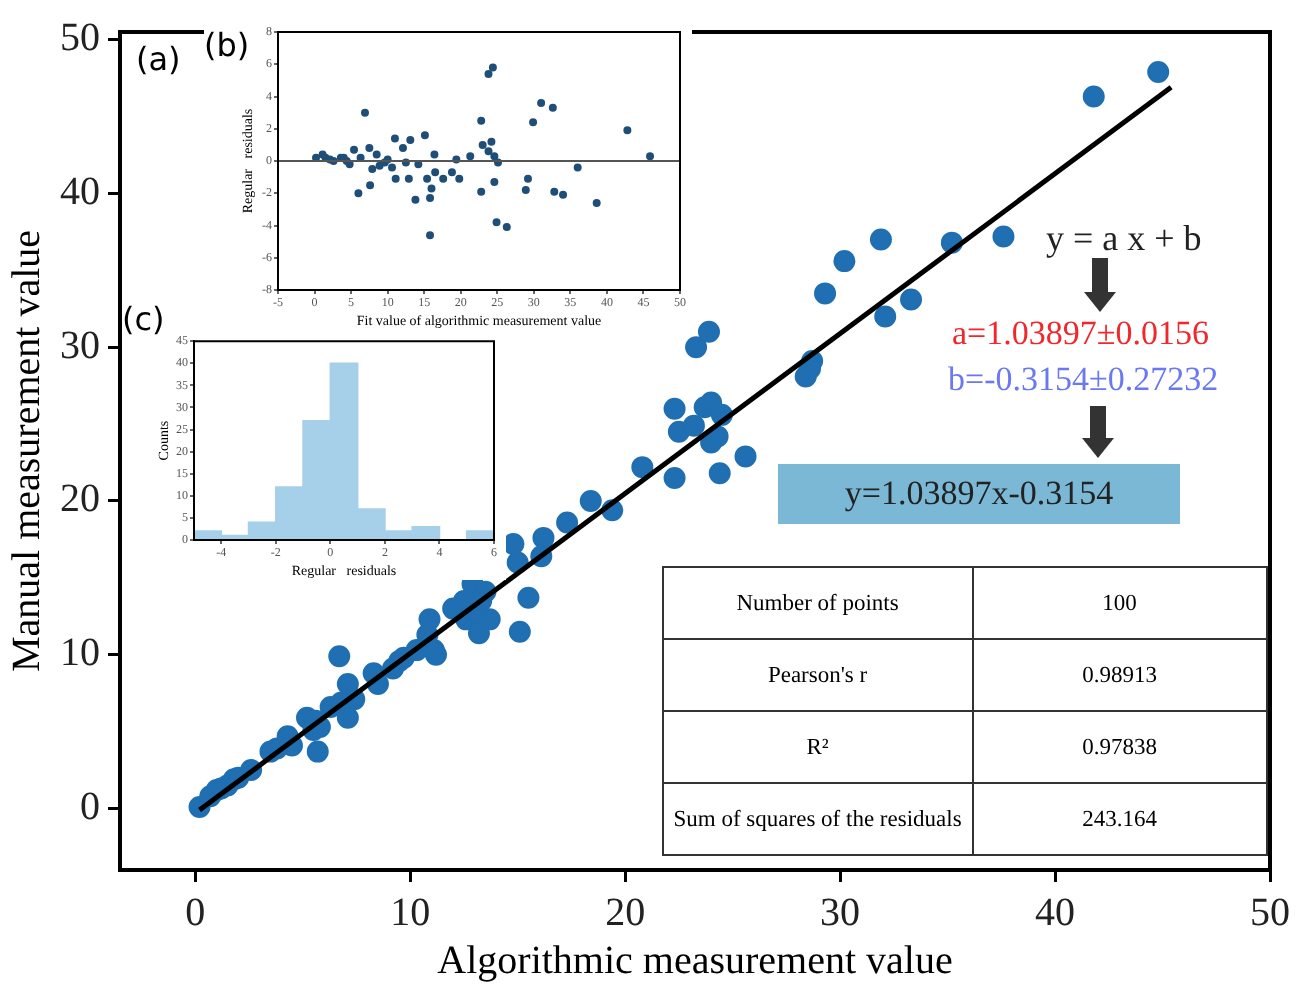  What do you see at coordinates (1080, 334) in the screenshot?
I see `annotation: a=1.03897±0.0156` at bounding box center [1080, 334].